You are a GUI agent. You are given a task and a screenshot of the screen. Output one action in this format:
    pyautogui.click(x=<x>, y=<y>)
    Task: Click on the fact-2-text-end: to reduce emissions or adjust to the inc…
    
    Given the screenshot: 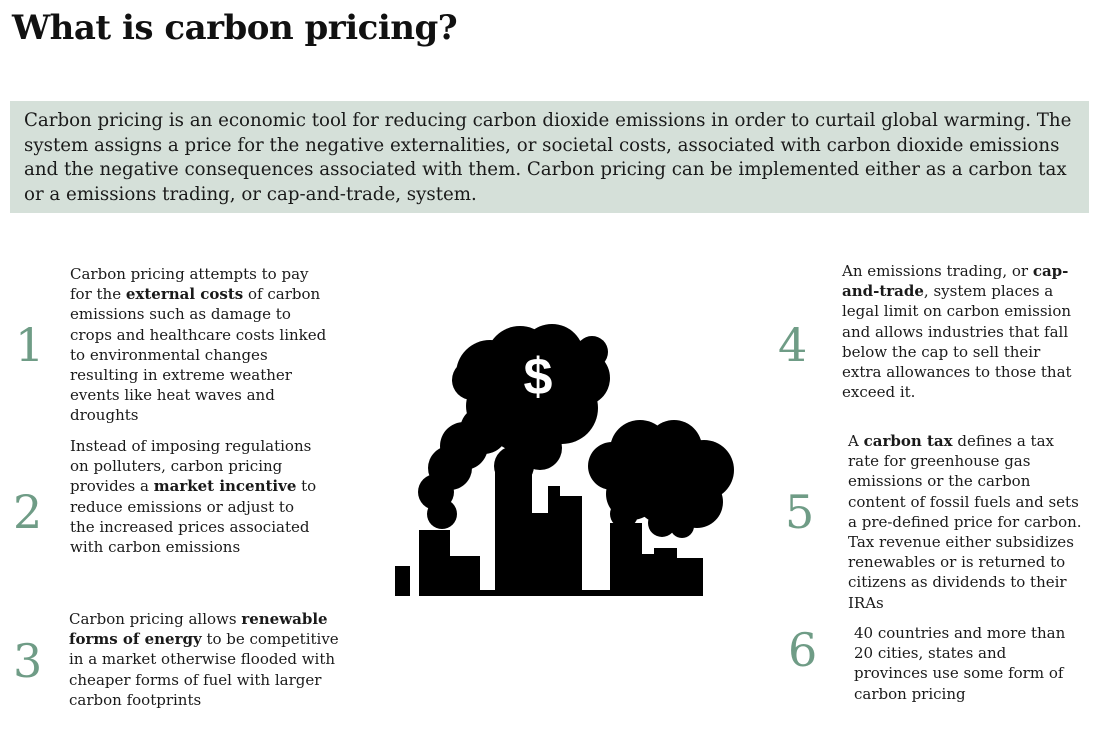 What is the action you would take?
    pyautogui.click(x=193, y=517)
    